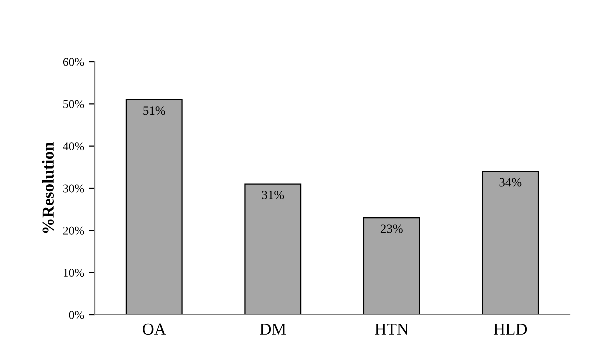  Describe the element at coordinates (273, 195) in the screenshot. I see `data-label: 31%` at that location.